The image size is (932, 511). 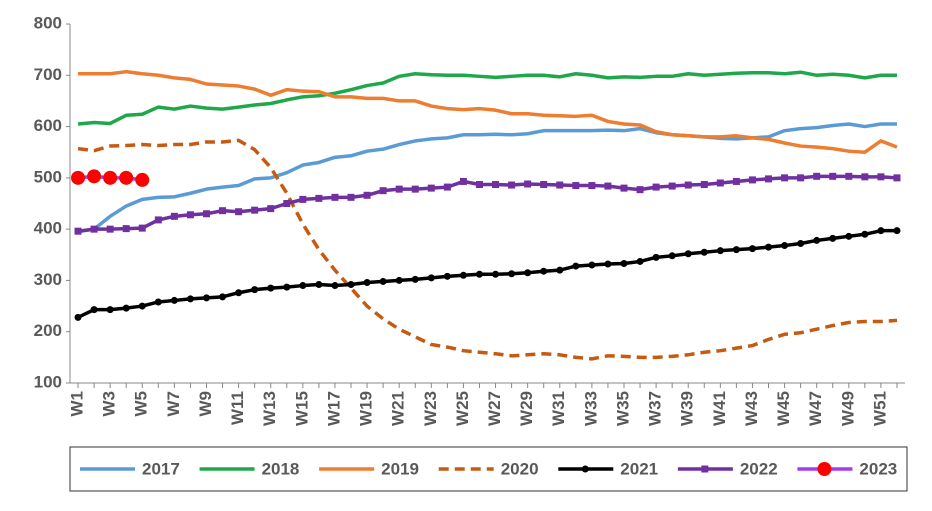 I want to click on x-tick-label: W39, so click(x=687, y=408).